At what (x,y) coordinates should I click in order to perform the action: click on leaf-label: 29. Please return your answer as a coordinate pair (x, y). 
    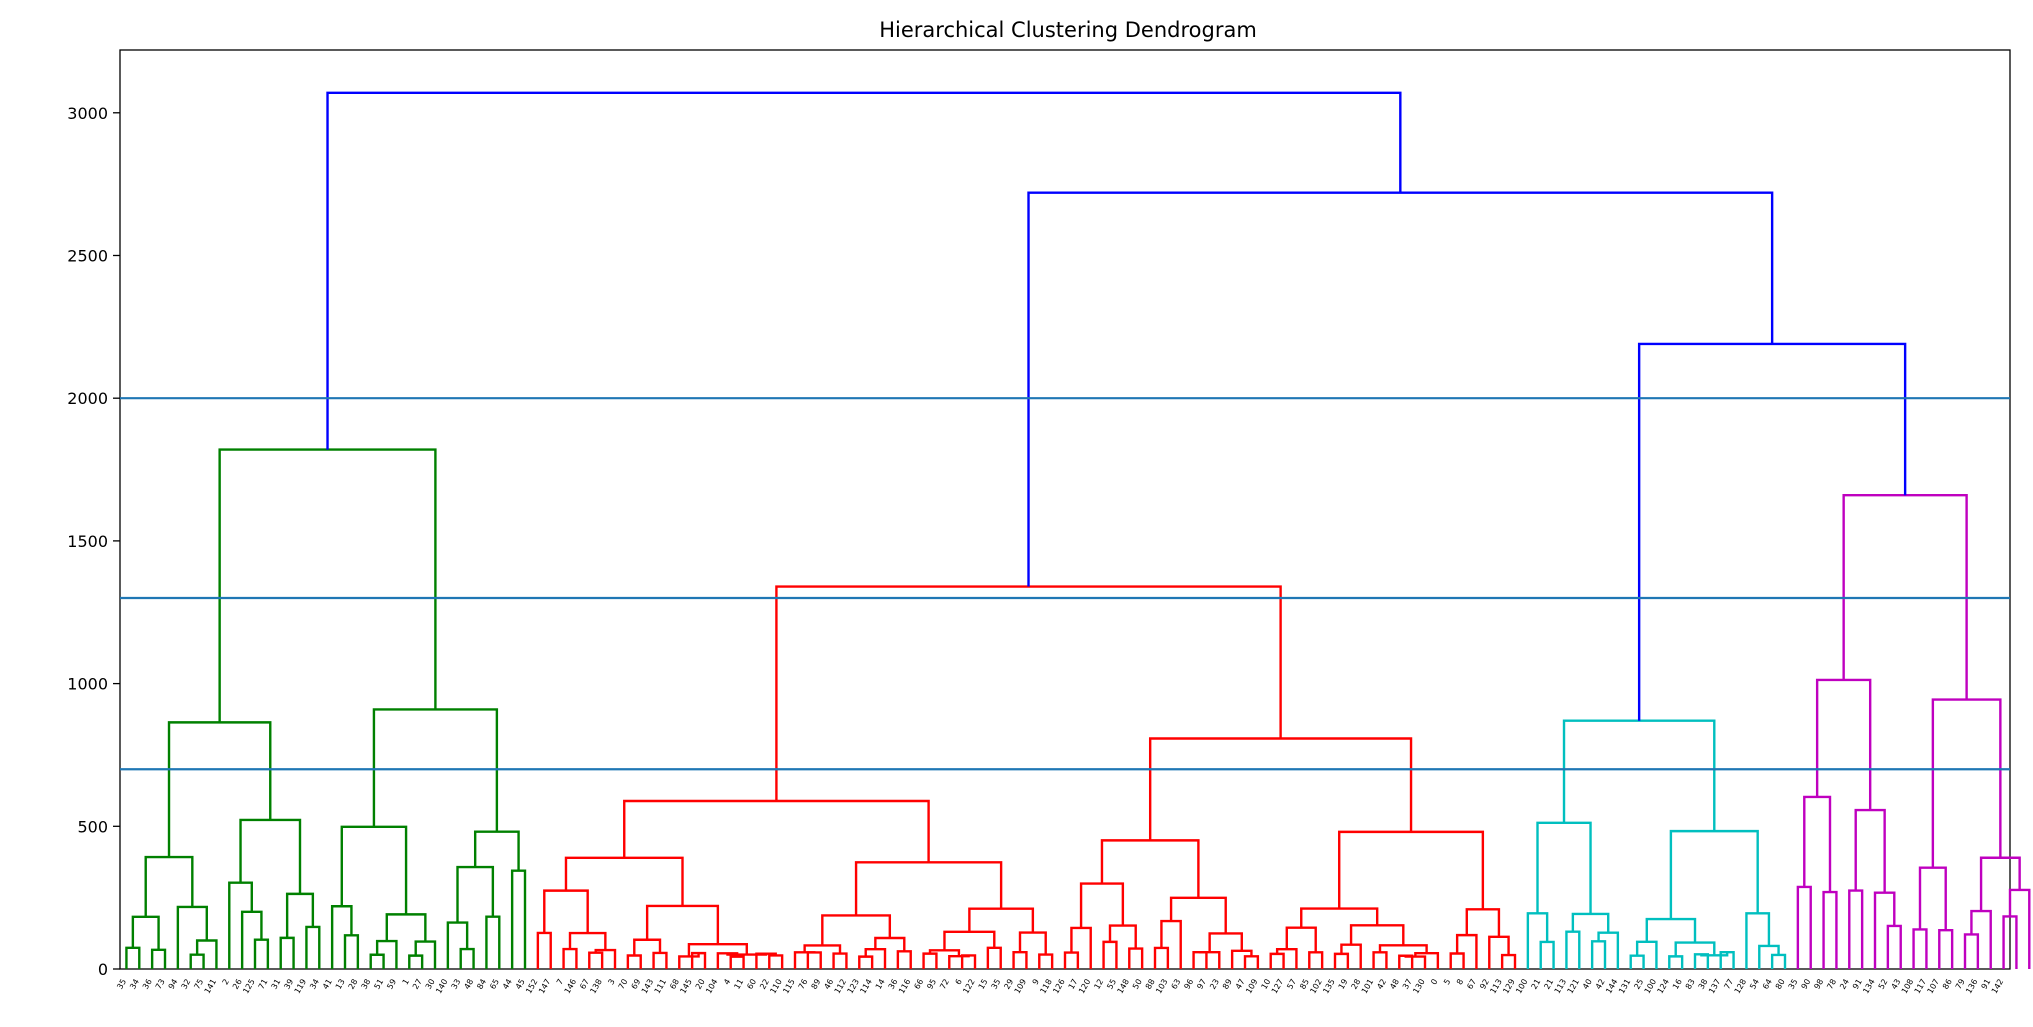
    Looking at the image, I should click on (1008, 984).